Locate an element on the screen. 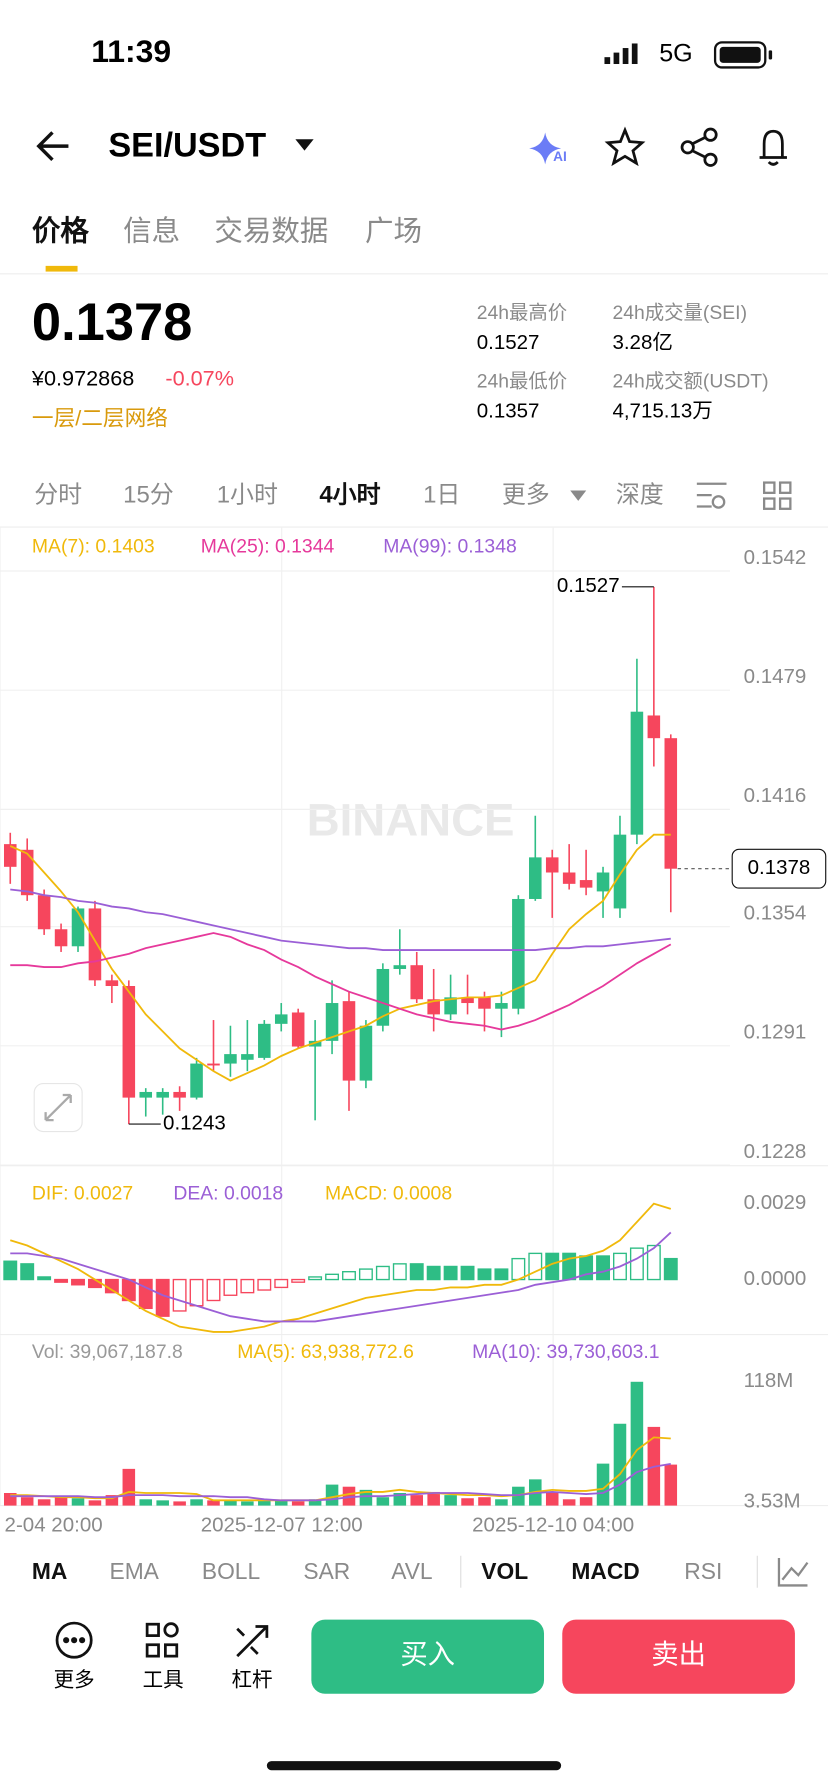 The width and height of the screenshot is (828, 1792). indicator: AVL is located at coordinates (411, 1571).